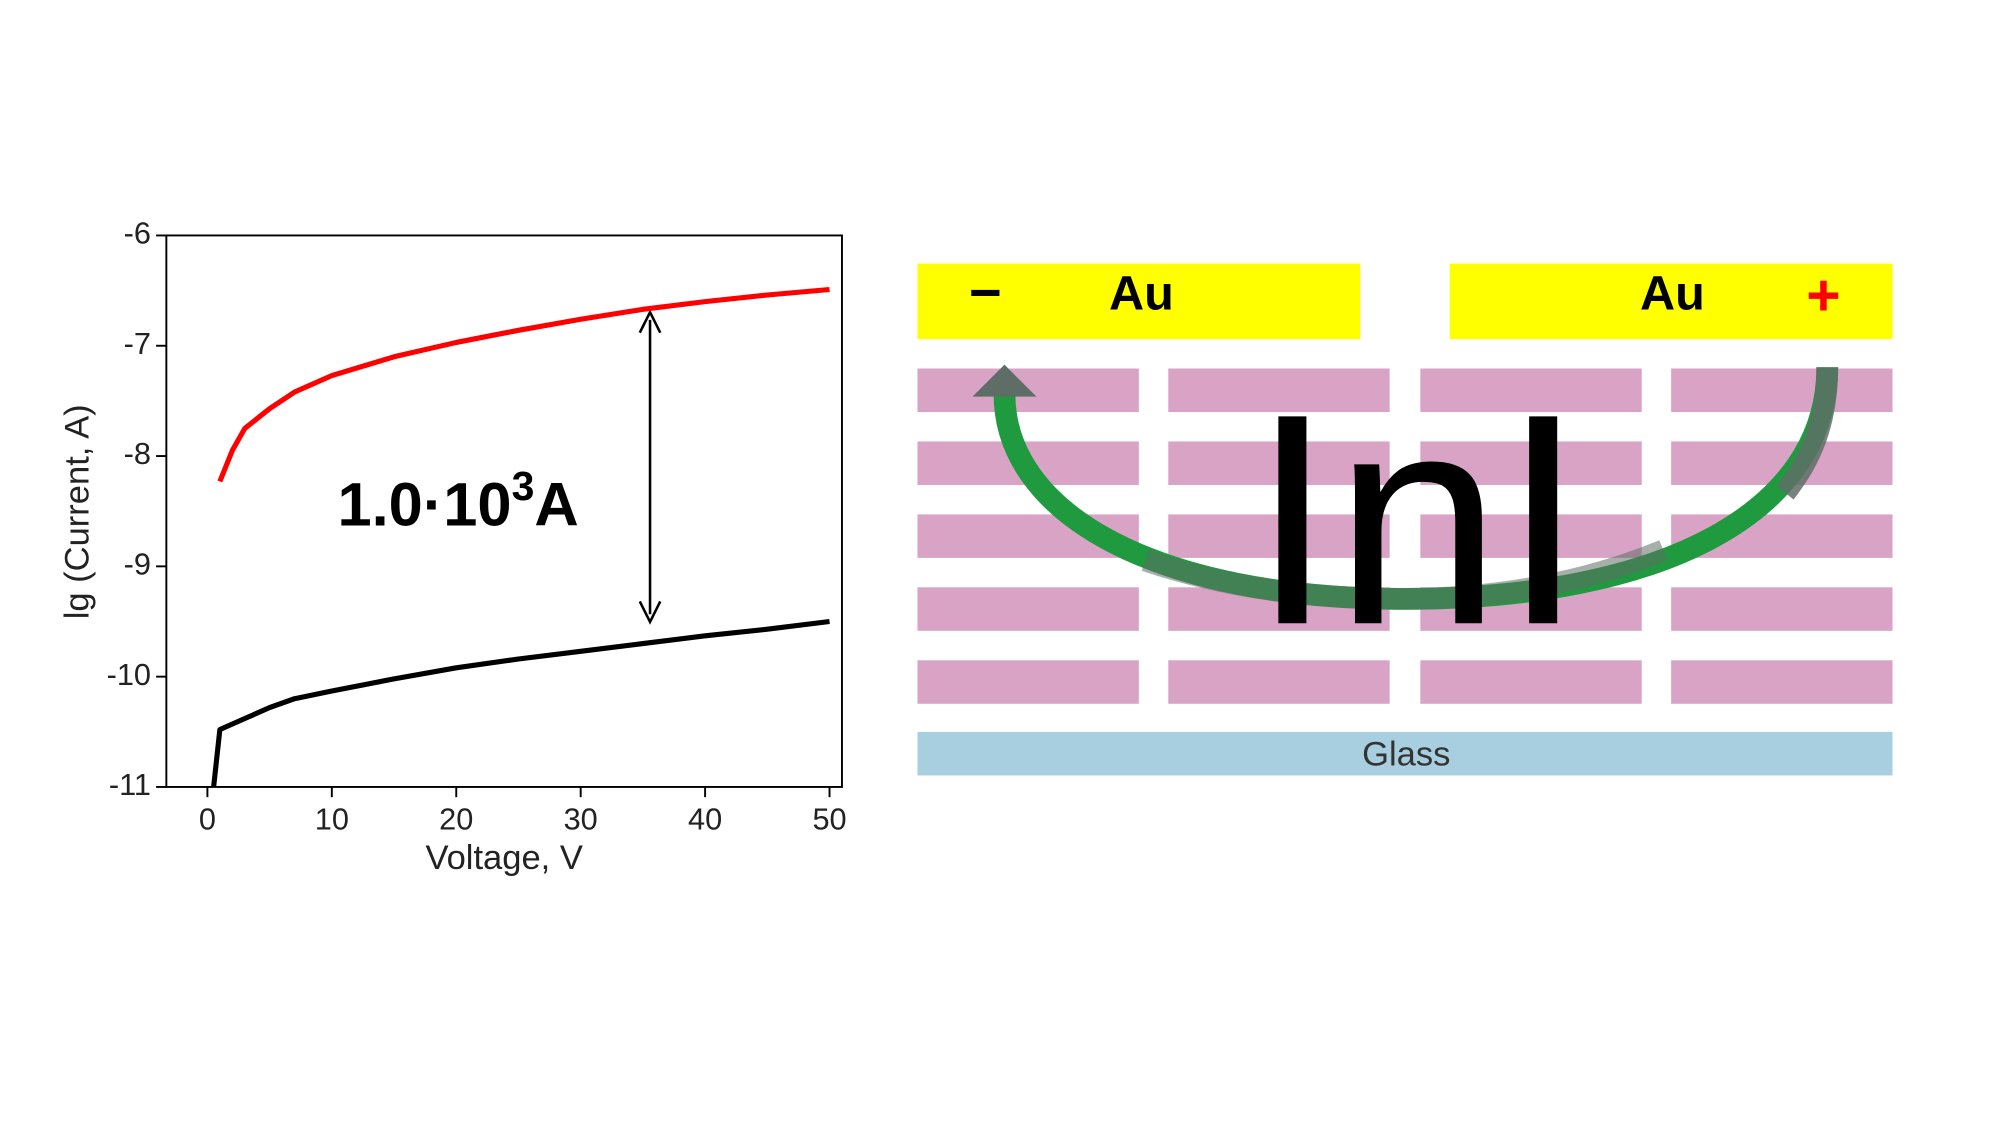 The height and width of the screenshot is (1124, 2000). What do you see at coordinates (1823, 295) in the screenshot?
I see `electrode-sign: +` at bounding box center [1823, 295].